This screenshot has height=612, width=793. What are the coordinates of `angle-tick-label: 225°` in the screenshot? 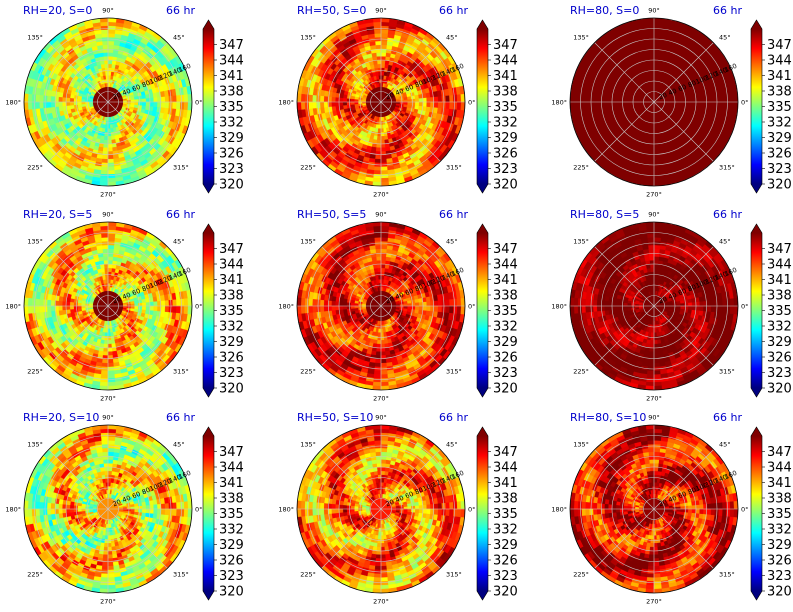 It's located at (35, 372).